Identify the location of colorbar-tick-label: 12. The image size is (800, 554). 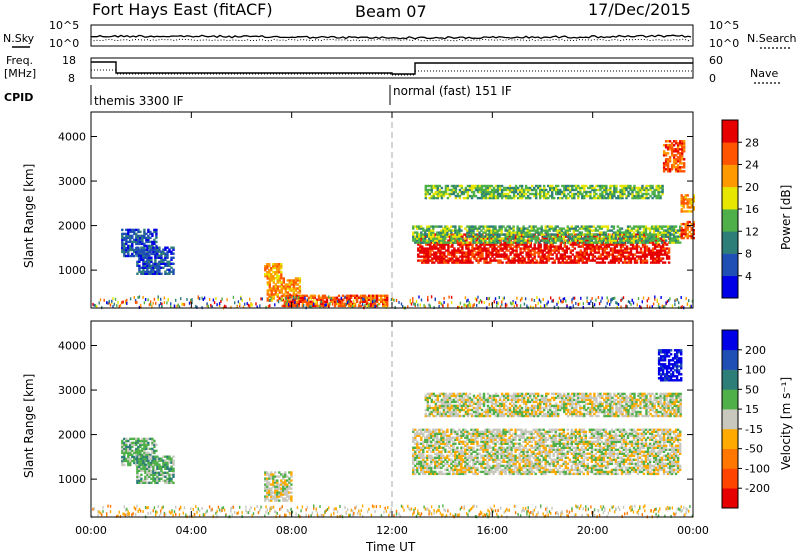
(752, 231).